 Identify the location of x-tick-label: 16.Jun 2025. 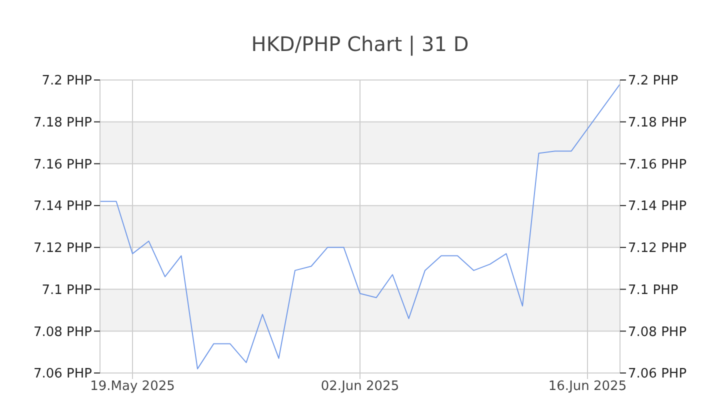
(587, 386).